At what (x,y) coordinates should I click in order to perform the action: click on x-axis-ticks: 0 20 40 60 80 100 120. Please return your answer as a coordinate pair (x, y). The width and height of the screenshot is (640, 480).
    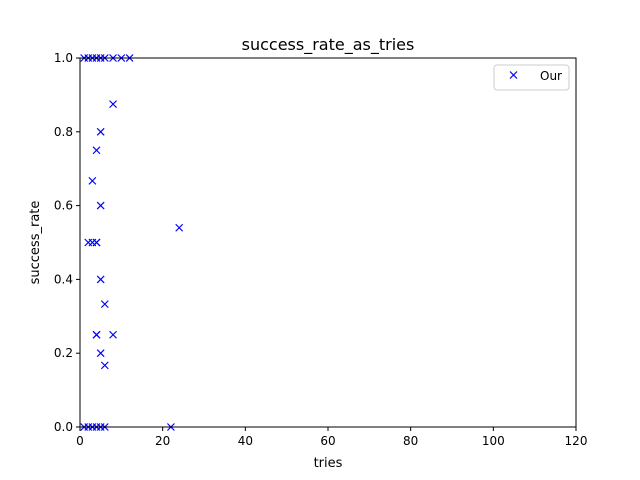
    Looking at the image, I should click on (331, 437).